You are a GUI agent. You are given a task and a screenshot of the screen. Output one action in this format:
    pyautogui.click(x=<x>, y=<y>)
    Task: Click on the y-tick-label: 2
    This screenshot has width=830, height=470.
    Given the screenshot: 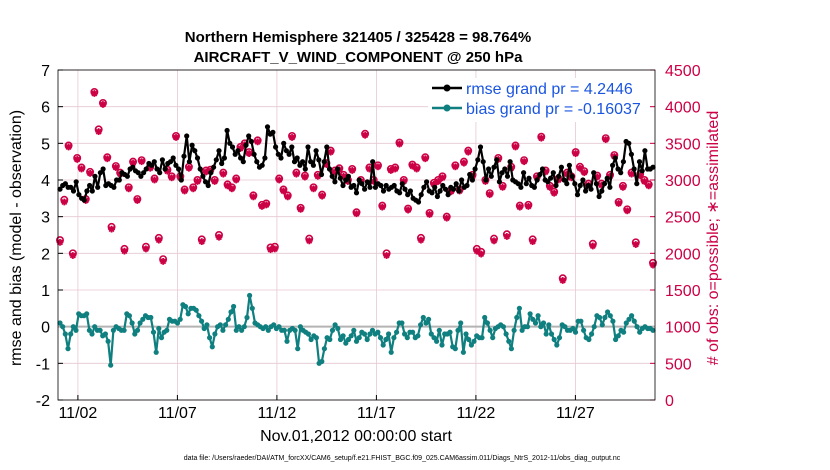 What is the action you would take?
    pyautogui.click(x=45, y=254)
    